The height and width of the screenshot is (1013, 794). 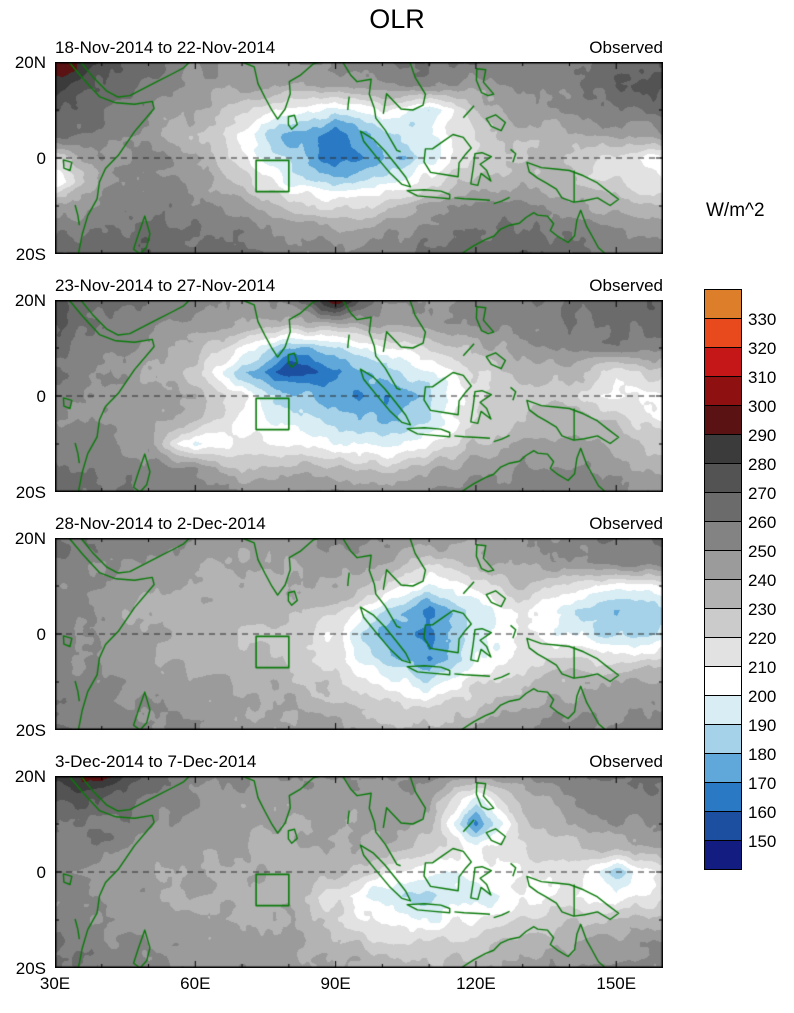 What do you see at coordinates (762, 696) in the screenshot?
I see `colorbar-tick-label: 200` at bounding box center [762, 696].